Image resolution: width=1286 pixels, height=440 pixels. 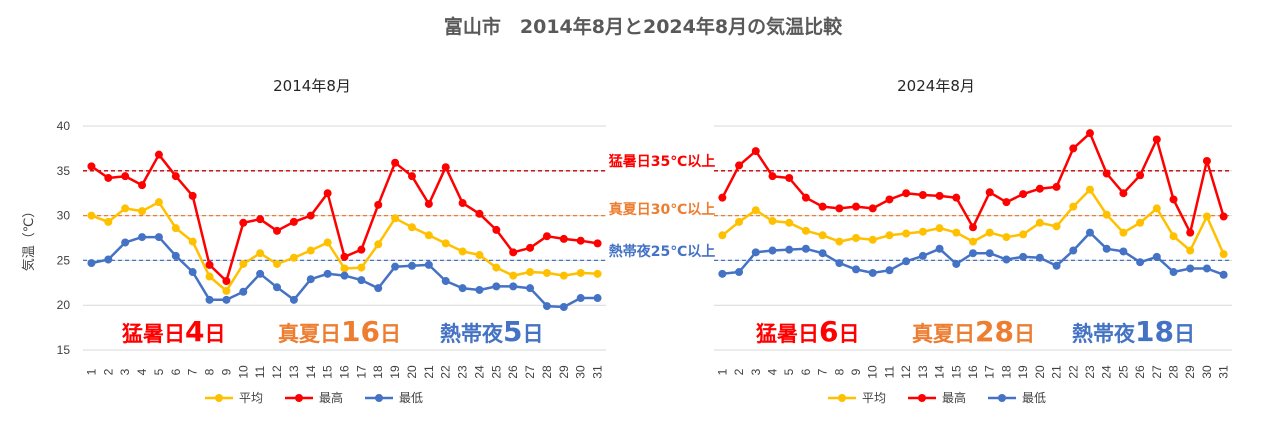 I want to click on main-title: 富山市 2014年8月と2024年8月の気温比較, so click(x=643, y=27).